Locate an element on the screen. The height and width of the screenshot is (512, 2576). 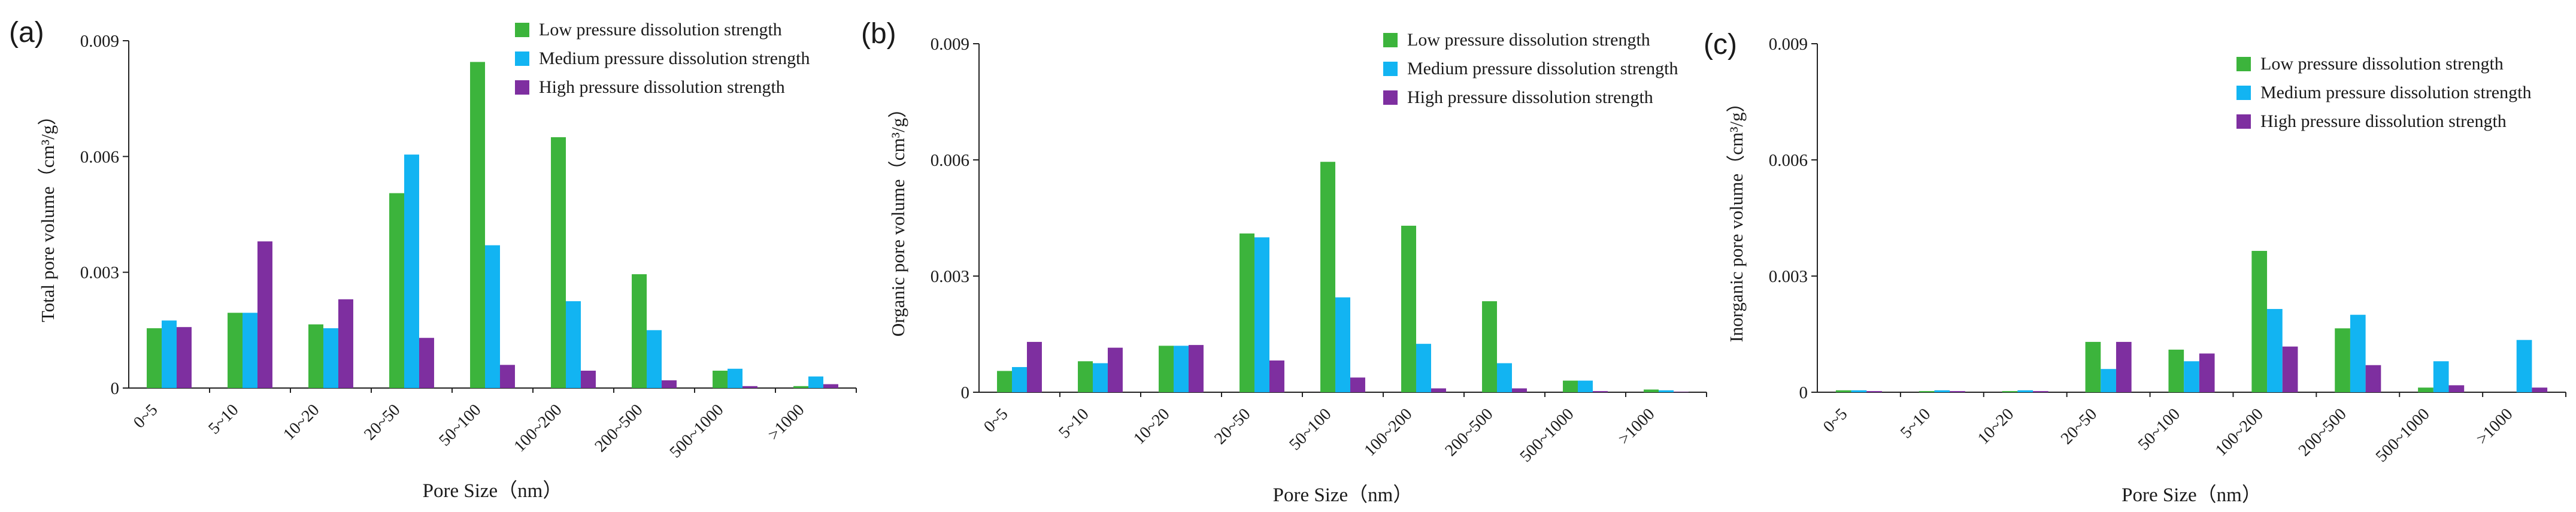
x-tick-label: 200~500 is located at coordinates (2322, 432).